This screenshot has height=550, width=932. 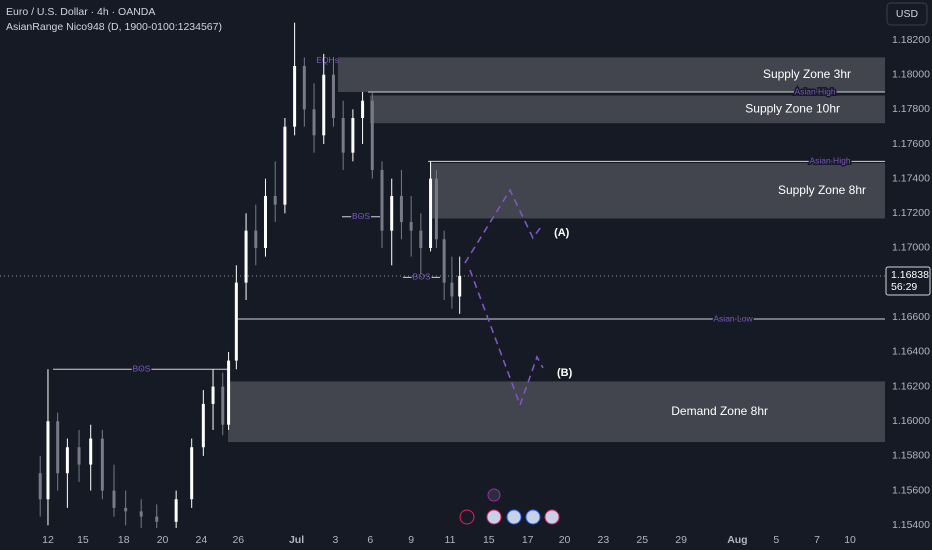 What do you see at coordinates (911, 386) in the screenshot?
I see `y-tick-label: 1.16200` at bounding box center [911, 386].